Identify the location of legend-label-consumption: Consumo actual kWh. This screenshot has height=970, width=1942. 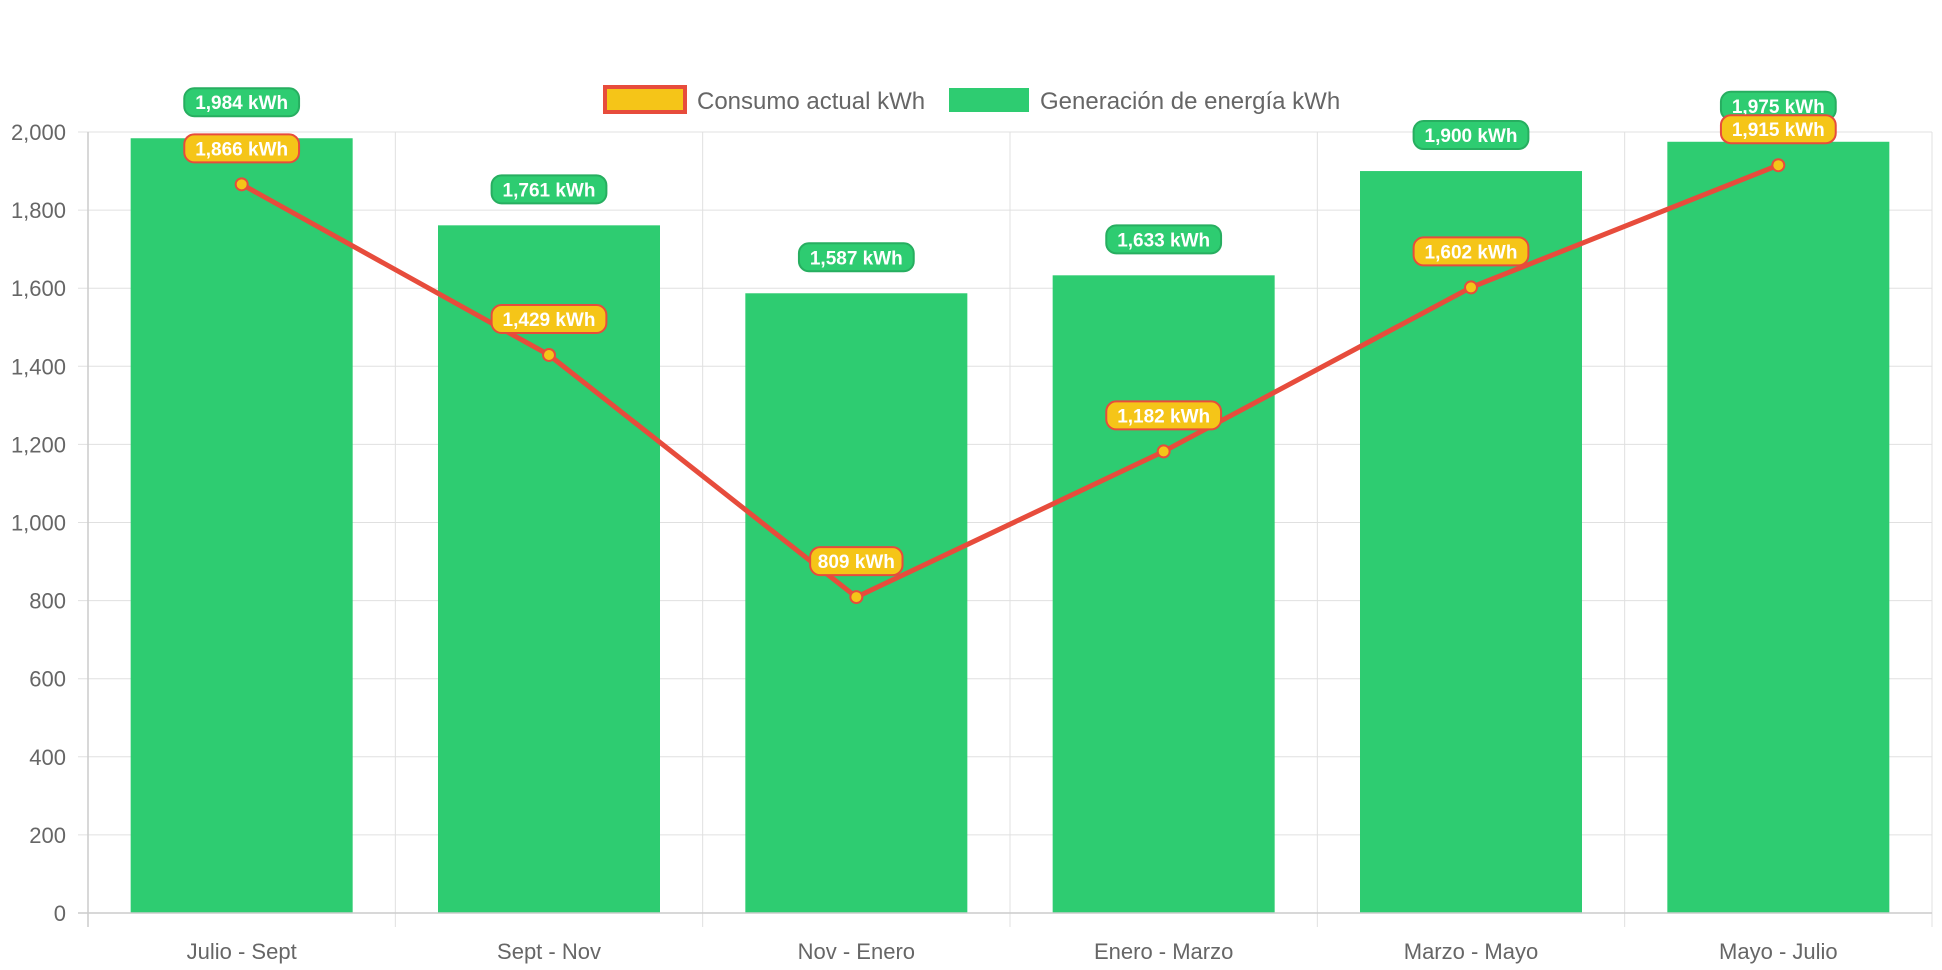
(811, 101).